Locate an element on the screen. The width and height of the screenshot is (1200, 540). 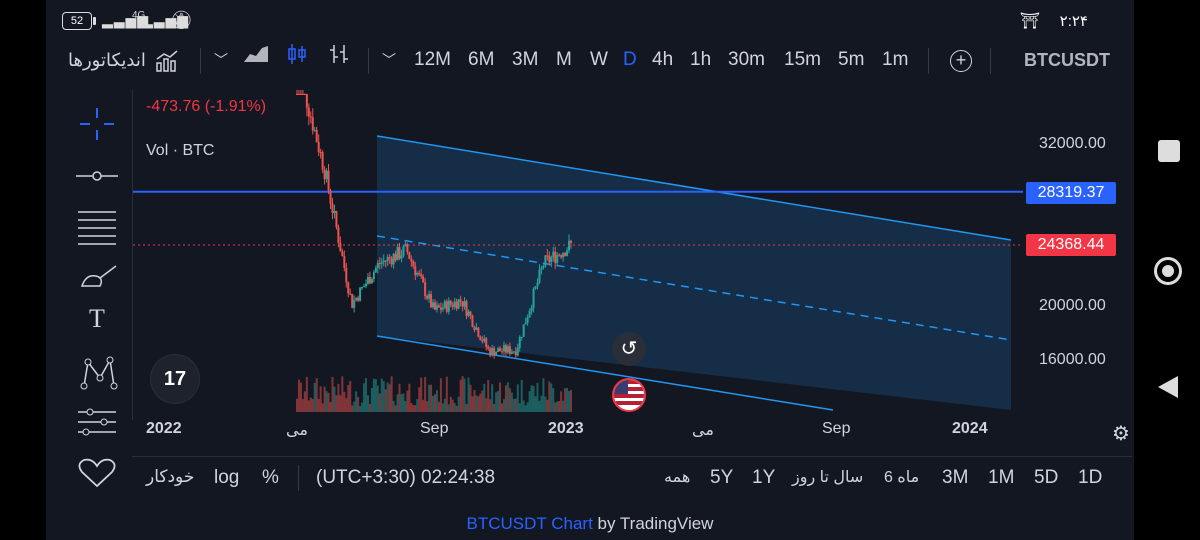
tradingview-logo-icon: 17 is located at coordinates (175, 379).